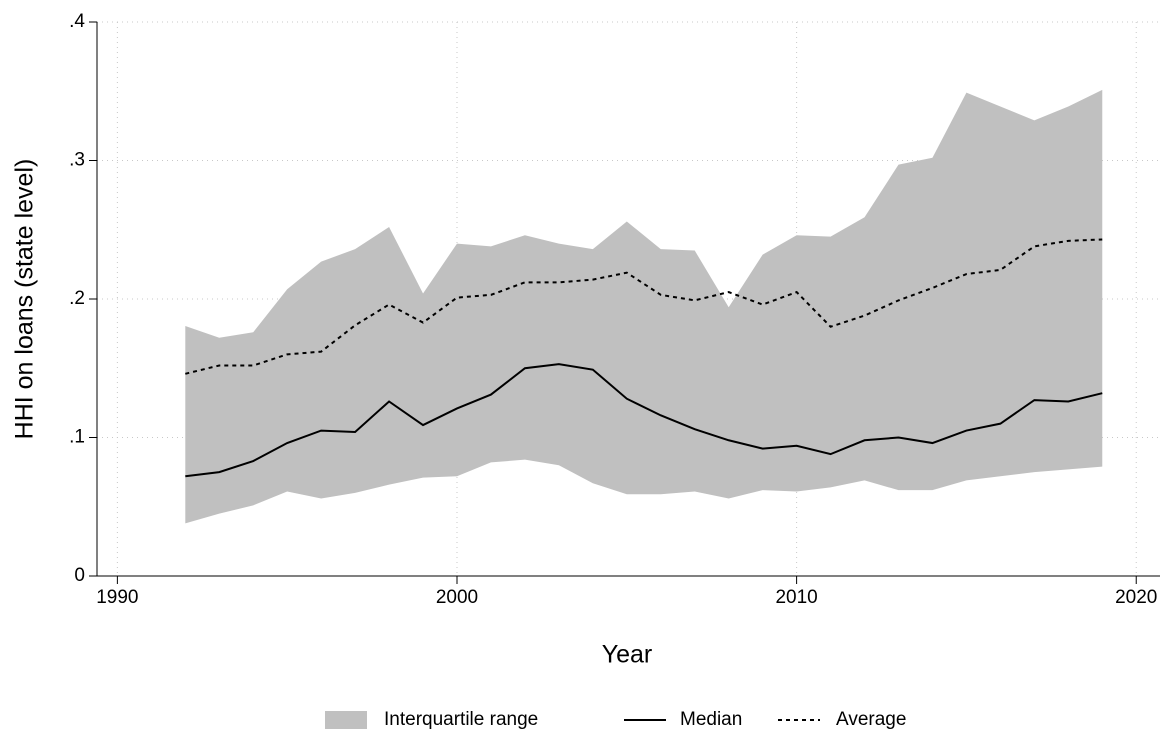 The height and width of the screenshot is (740, 1172). Describe the element at coordinates (346, 720) in the screenshot. I see `legend-swatch` at that location.